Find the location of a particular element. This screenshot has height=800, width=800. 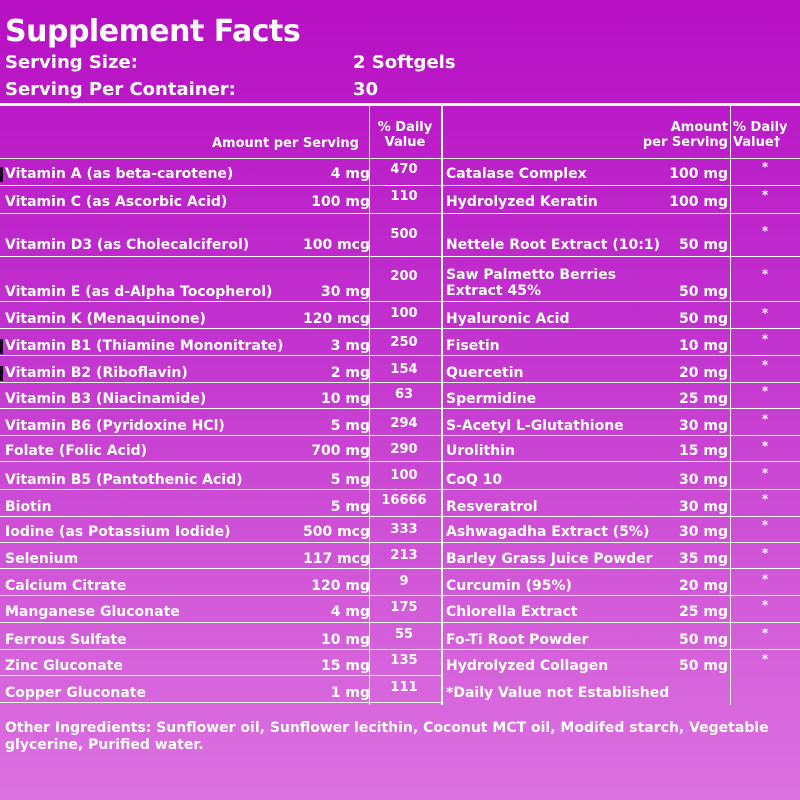

nutrient-daily-value: 175 is located at coordinates (404, 607).